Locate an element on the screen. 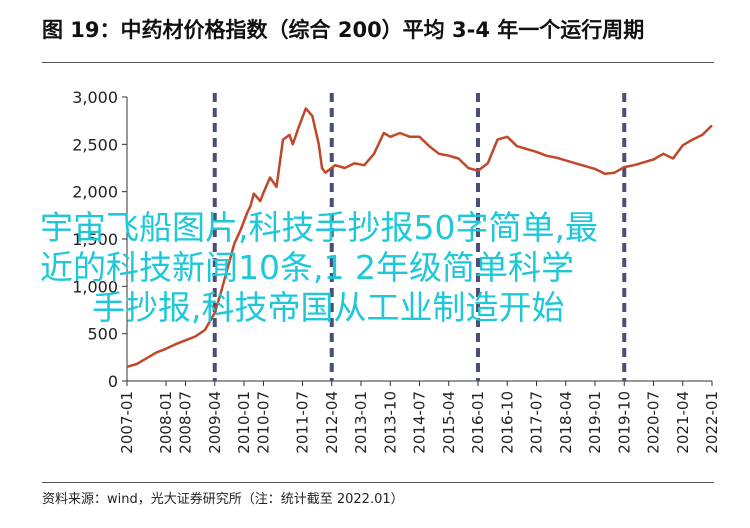  x-tick-label: 2013-01 is located at coordinates (361, 422).